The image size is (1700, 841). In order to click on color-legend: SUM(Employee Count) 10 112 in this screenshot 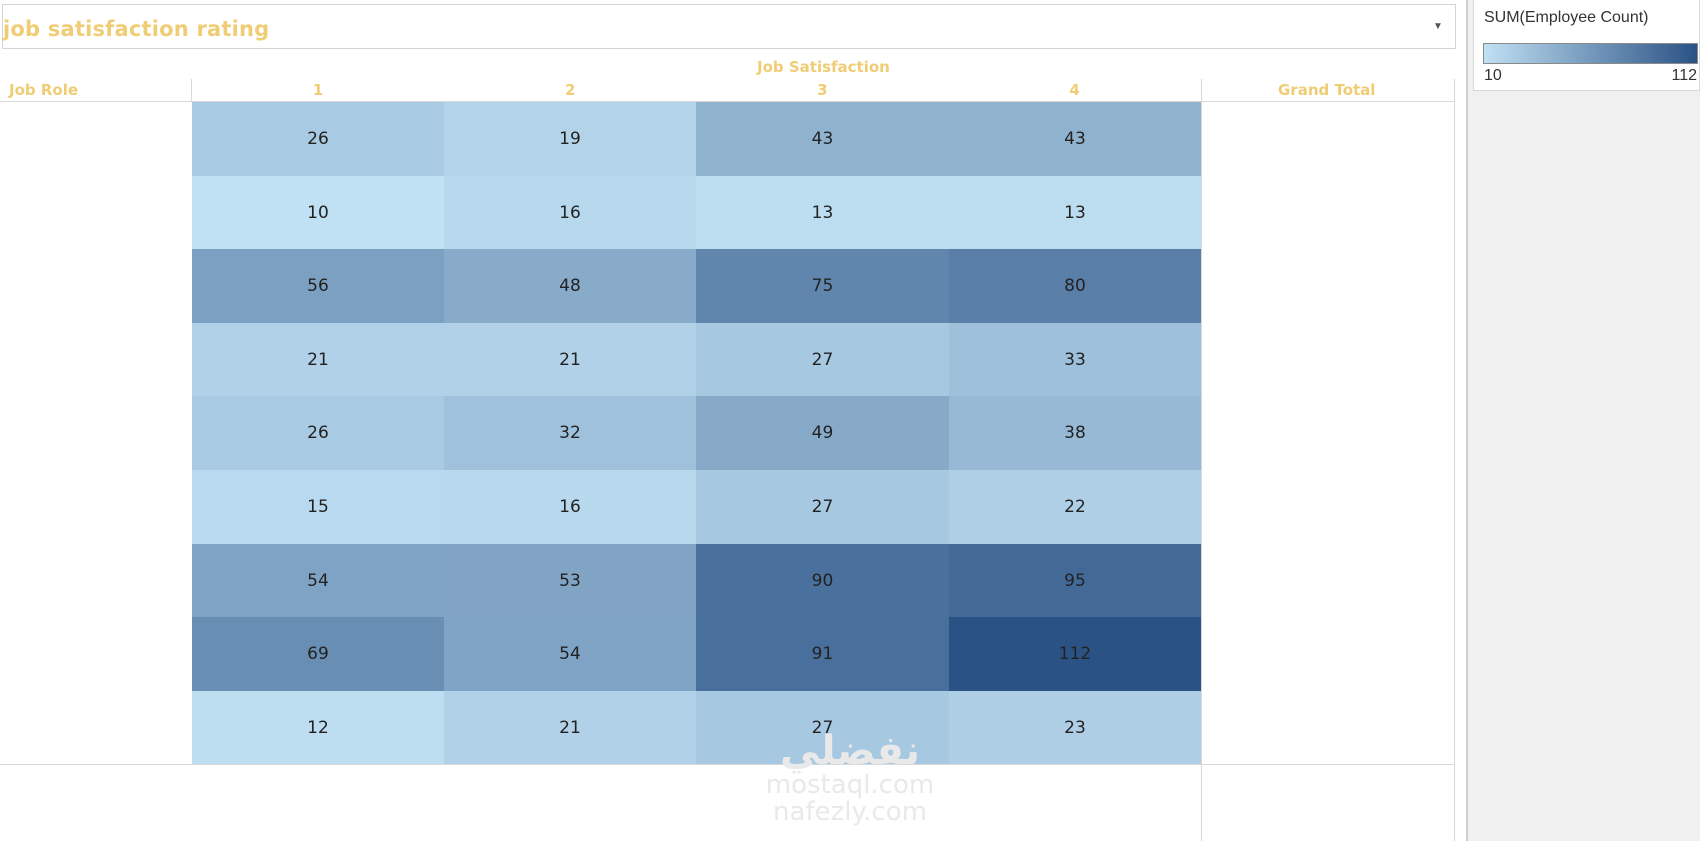, I will do `click(1586, 45)`.